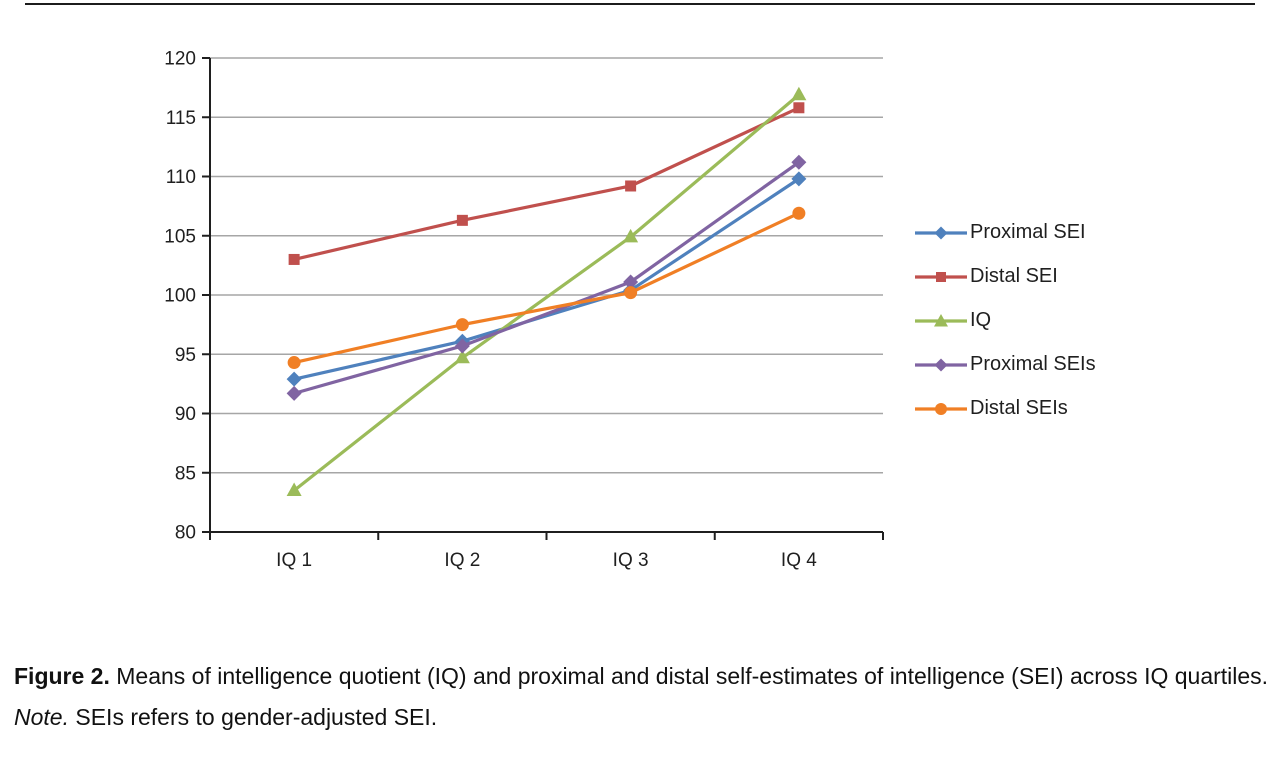 The height and width of the screenshot is (761, 1280). What do you see at coordinates (181, 118) in the screenshot?
I see `y-tick-label: 115` at bounding box center [181, 118].